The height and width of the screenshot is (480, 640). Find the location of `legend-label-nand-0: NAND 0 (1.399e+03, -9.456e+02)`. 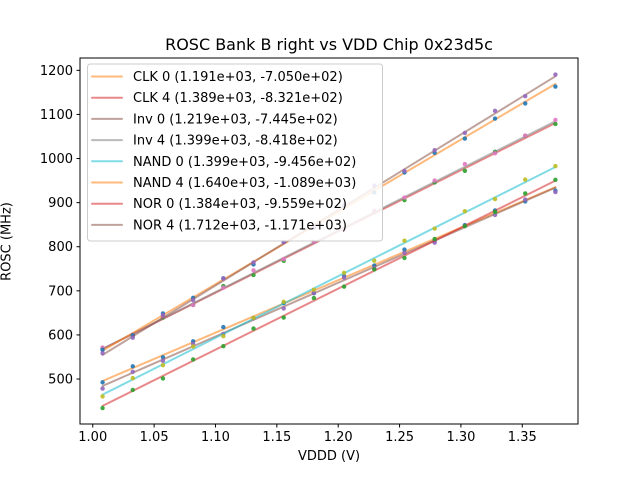

legend-label-nand-0: NAND 0 (1.399e+03, -9.456e+02) is located at coordinates (244, 162).